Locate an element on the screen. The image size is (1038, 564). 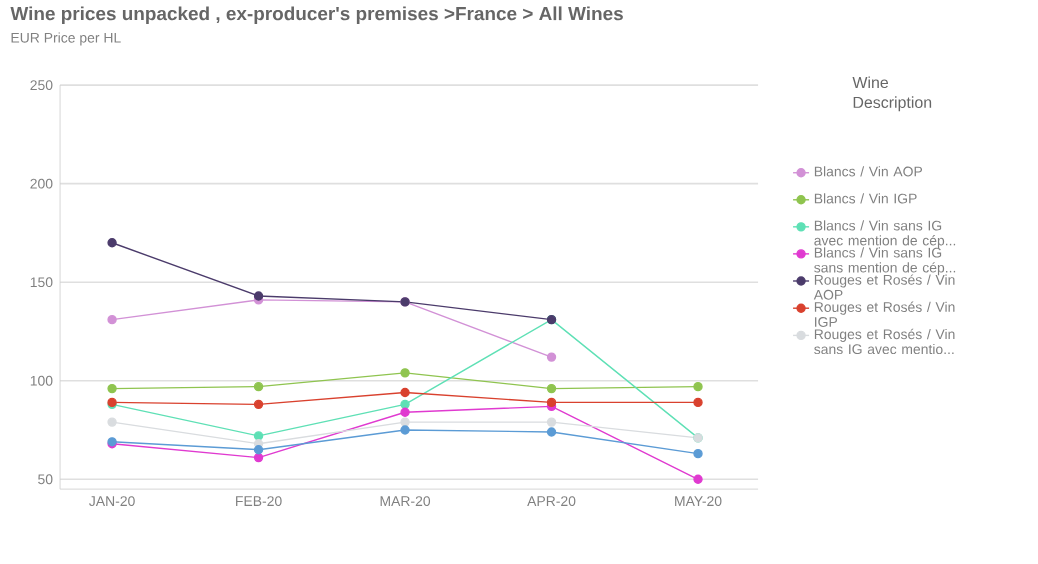
chart-title: Wine prices unpacked , ex-producer's premises >France > All Wines is located at coordinates (316, 15).